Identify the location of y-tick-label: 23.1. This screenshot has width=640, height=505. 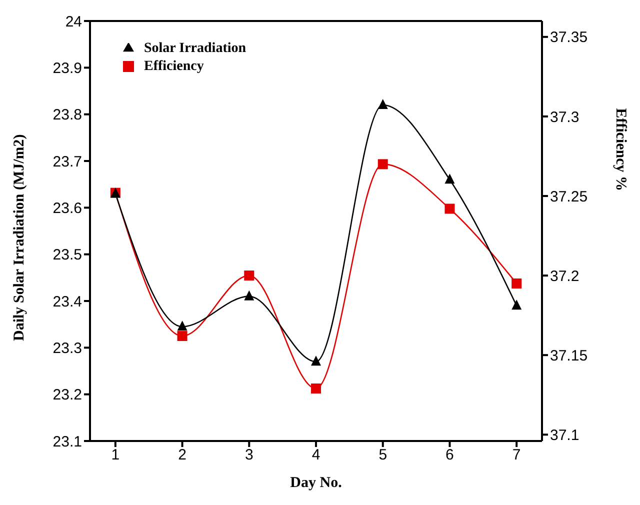
(67, 441).